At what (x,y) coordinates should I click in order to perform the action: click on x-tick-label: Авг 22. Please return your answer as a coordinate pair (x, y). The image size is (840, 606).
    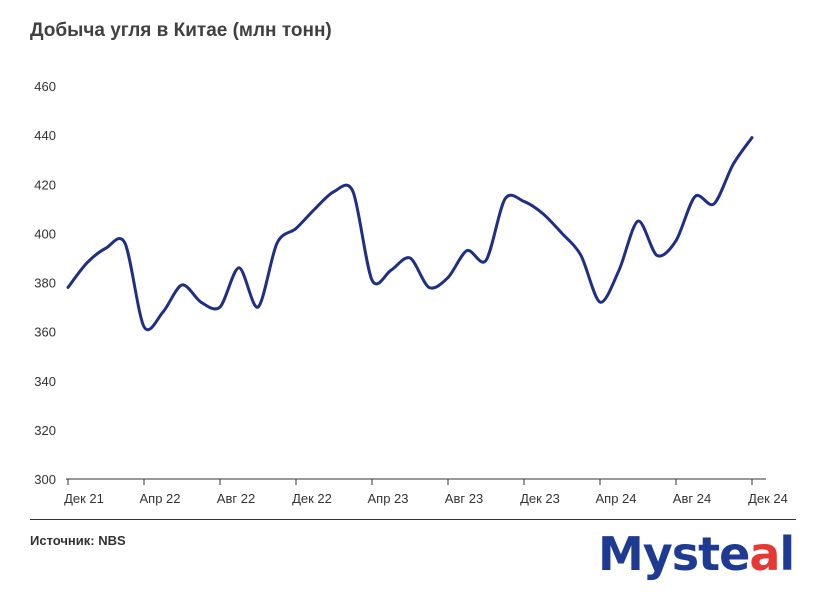
    Looking at the image, I should click on (236, 498).